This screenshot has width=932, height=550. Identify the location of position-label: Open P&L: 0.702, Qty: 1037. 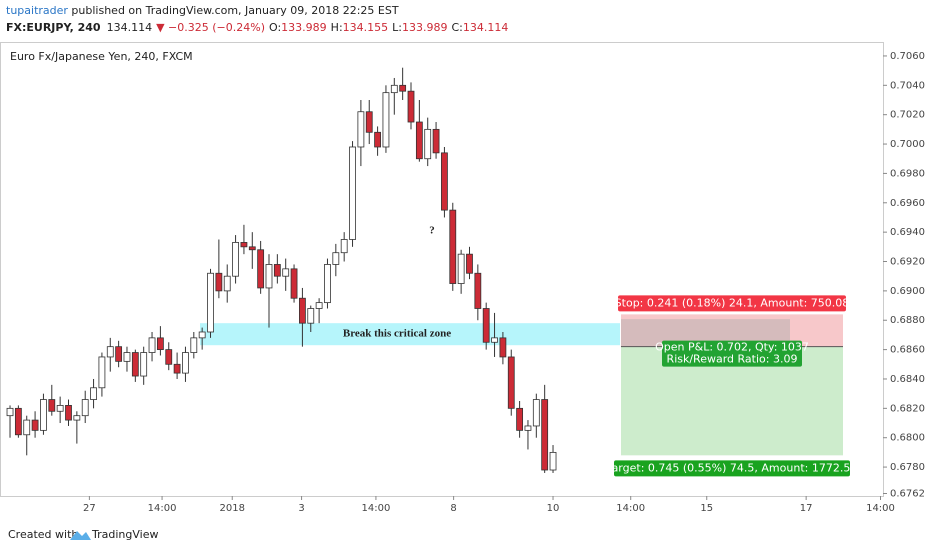
(732, 347).